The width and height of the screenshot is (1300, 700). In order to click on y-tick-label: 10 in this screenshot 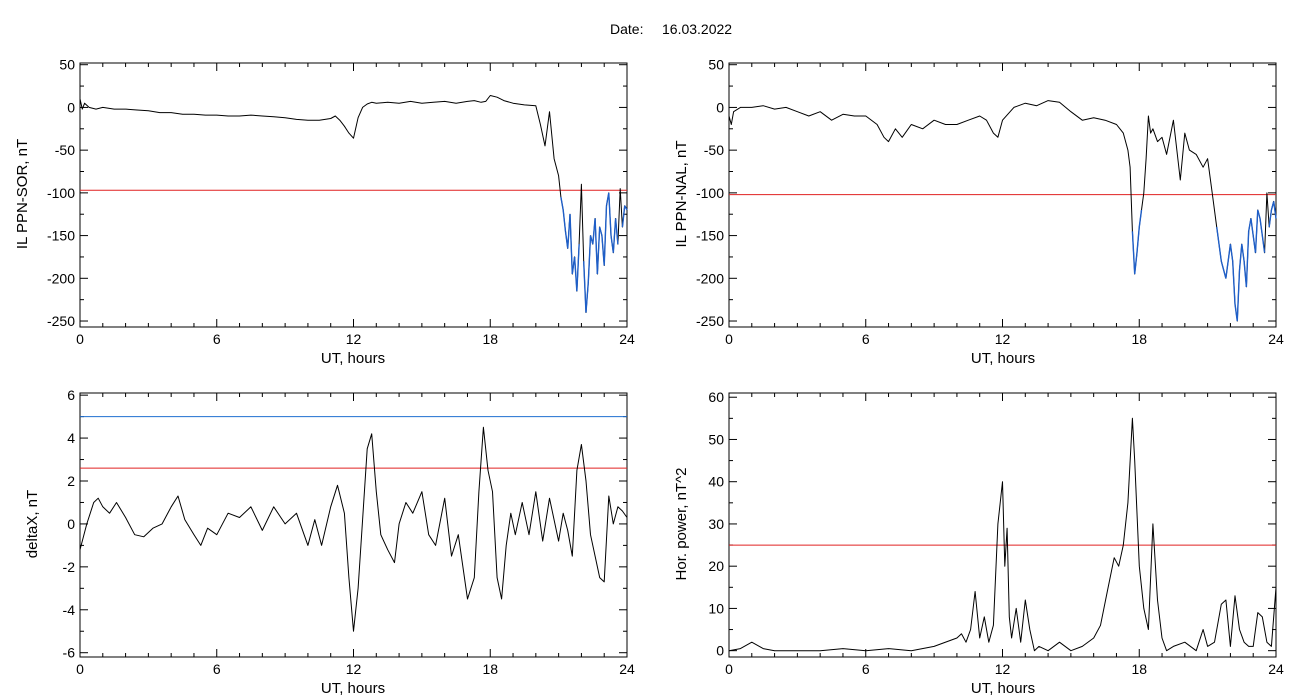, I will do `click(716, 608)`.